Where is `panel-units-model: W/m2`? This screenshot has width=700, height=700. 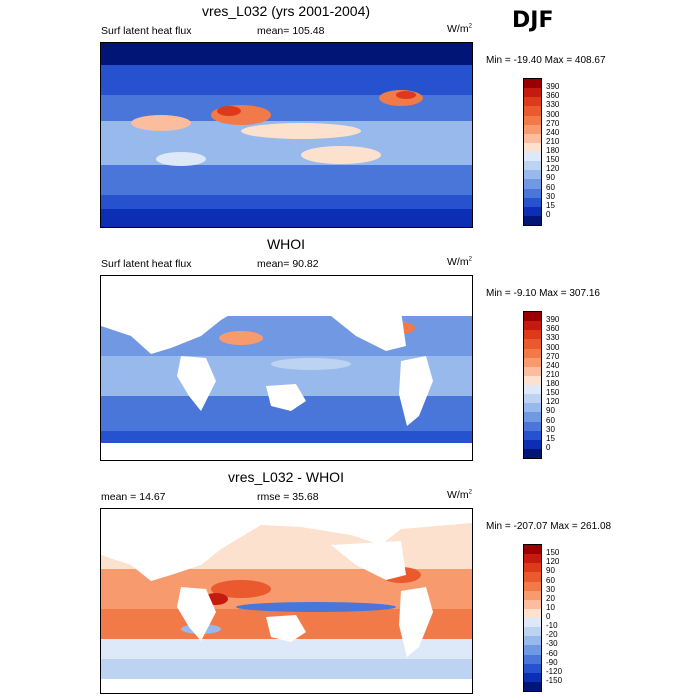 panel-units-model: W/m2 is located at coordinates (459, 29).